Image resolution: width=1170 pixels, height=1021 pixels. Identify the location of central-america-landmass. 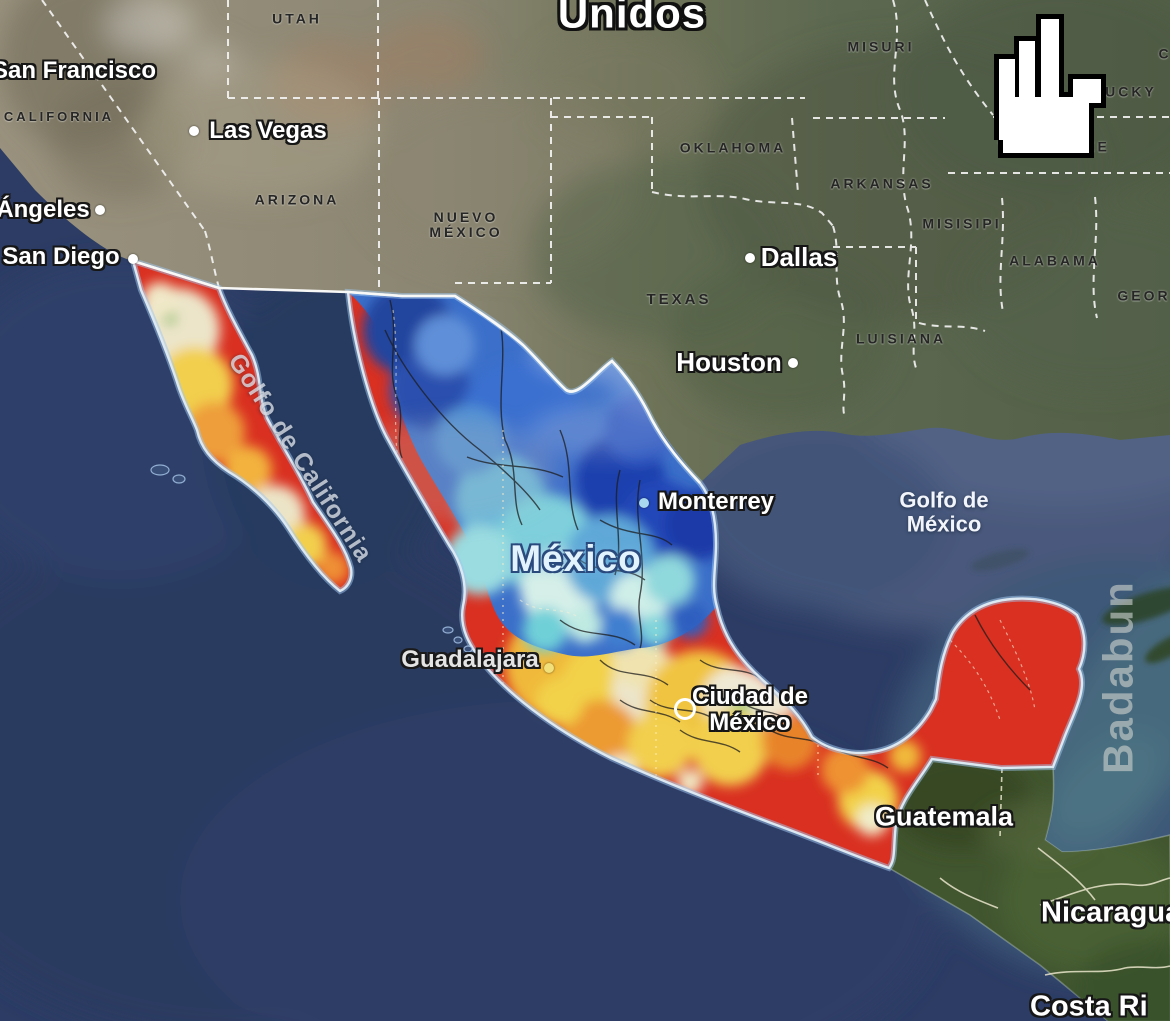
(1029, 889).